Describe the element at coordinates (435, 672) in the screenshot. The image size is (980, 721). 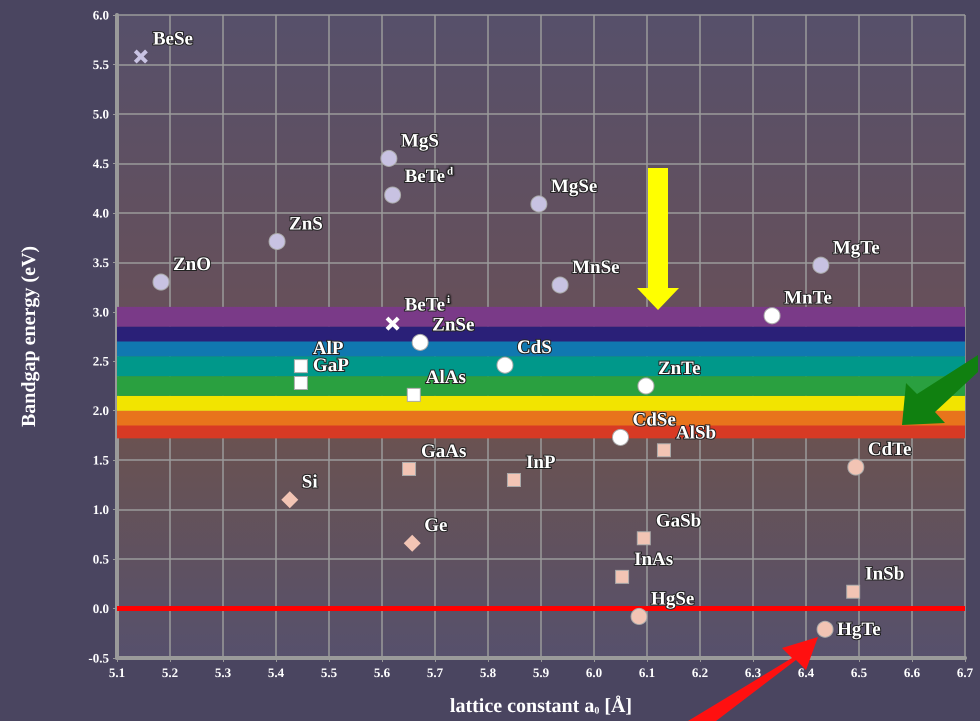
I see `x-tick-label: 5.7` at that location.